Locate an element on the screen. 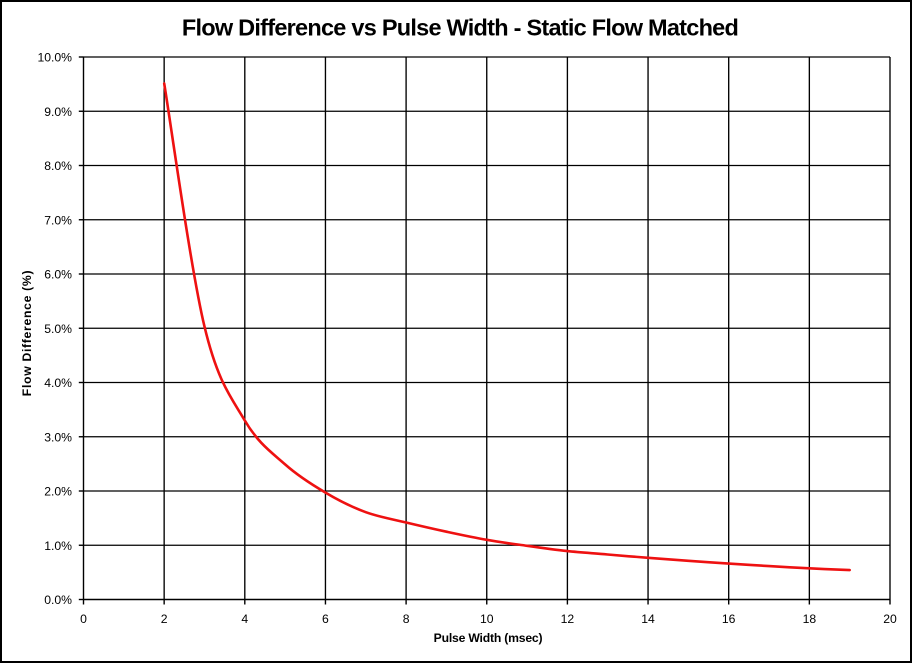 This screenshot has height=663, width=912. svg-text: 1.0% is located at coordinates (58, 546).